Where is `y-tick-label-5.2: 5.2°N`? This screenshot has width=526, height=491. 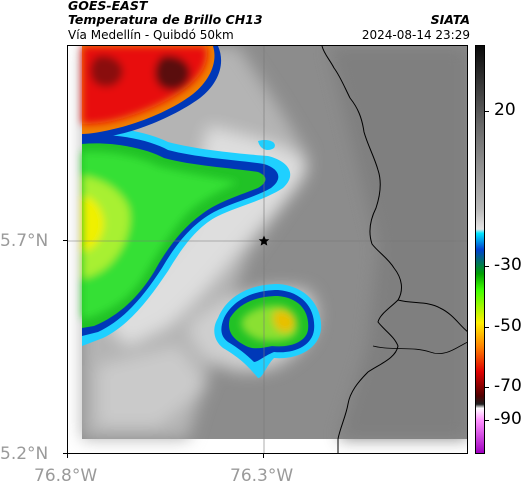
y-tick-label-5.2: 5.2°N is located at coordinates (24, 454).